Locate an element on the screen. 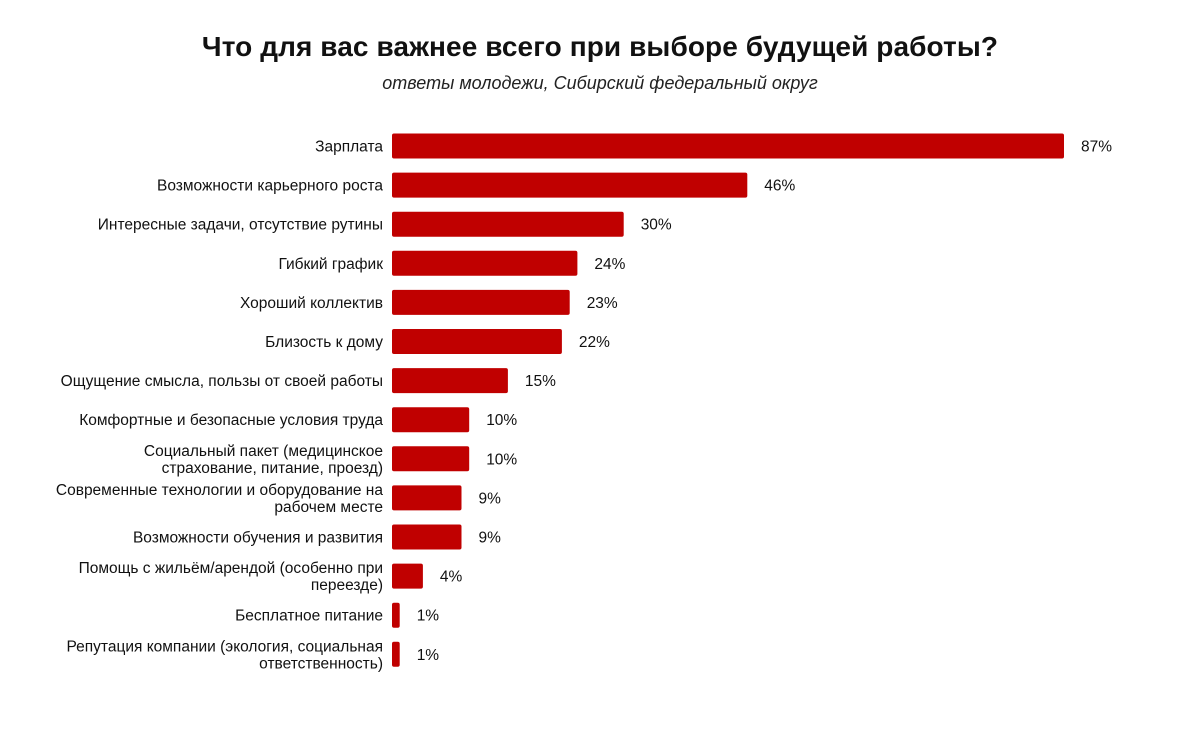  category-label-line: Возможности обучения и развития is located at coordinates (258, 538).